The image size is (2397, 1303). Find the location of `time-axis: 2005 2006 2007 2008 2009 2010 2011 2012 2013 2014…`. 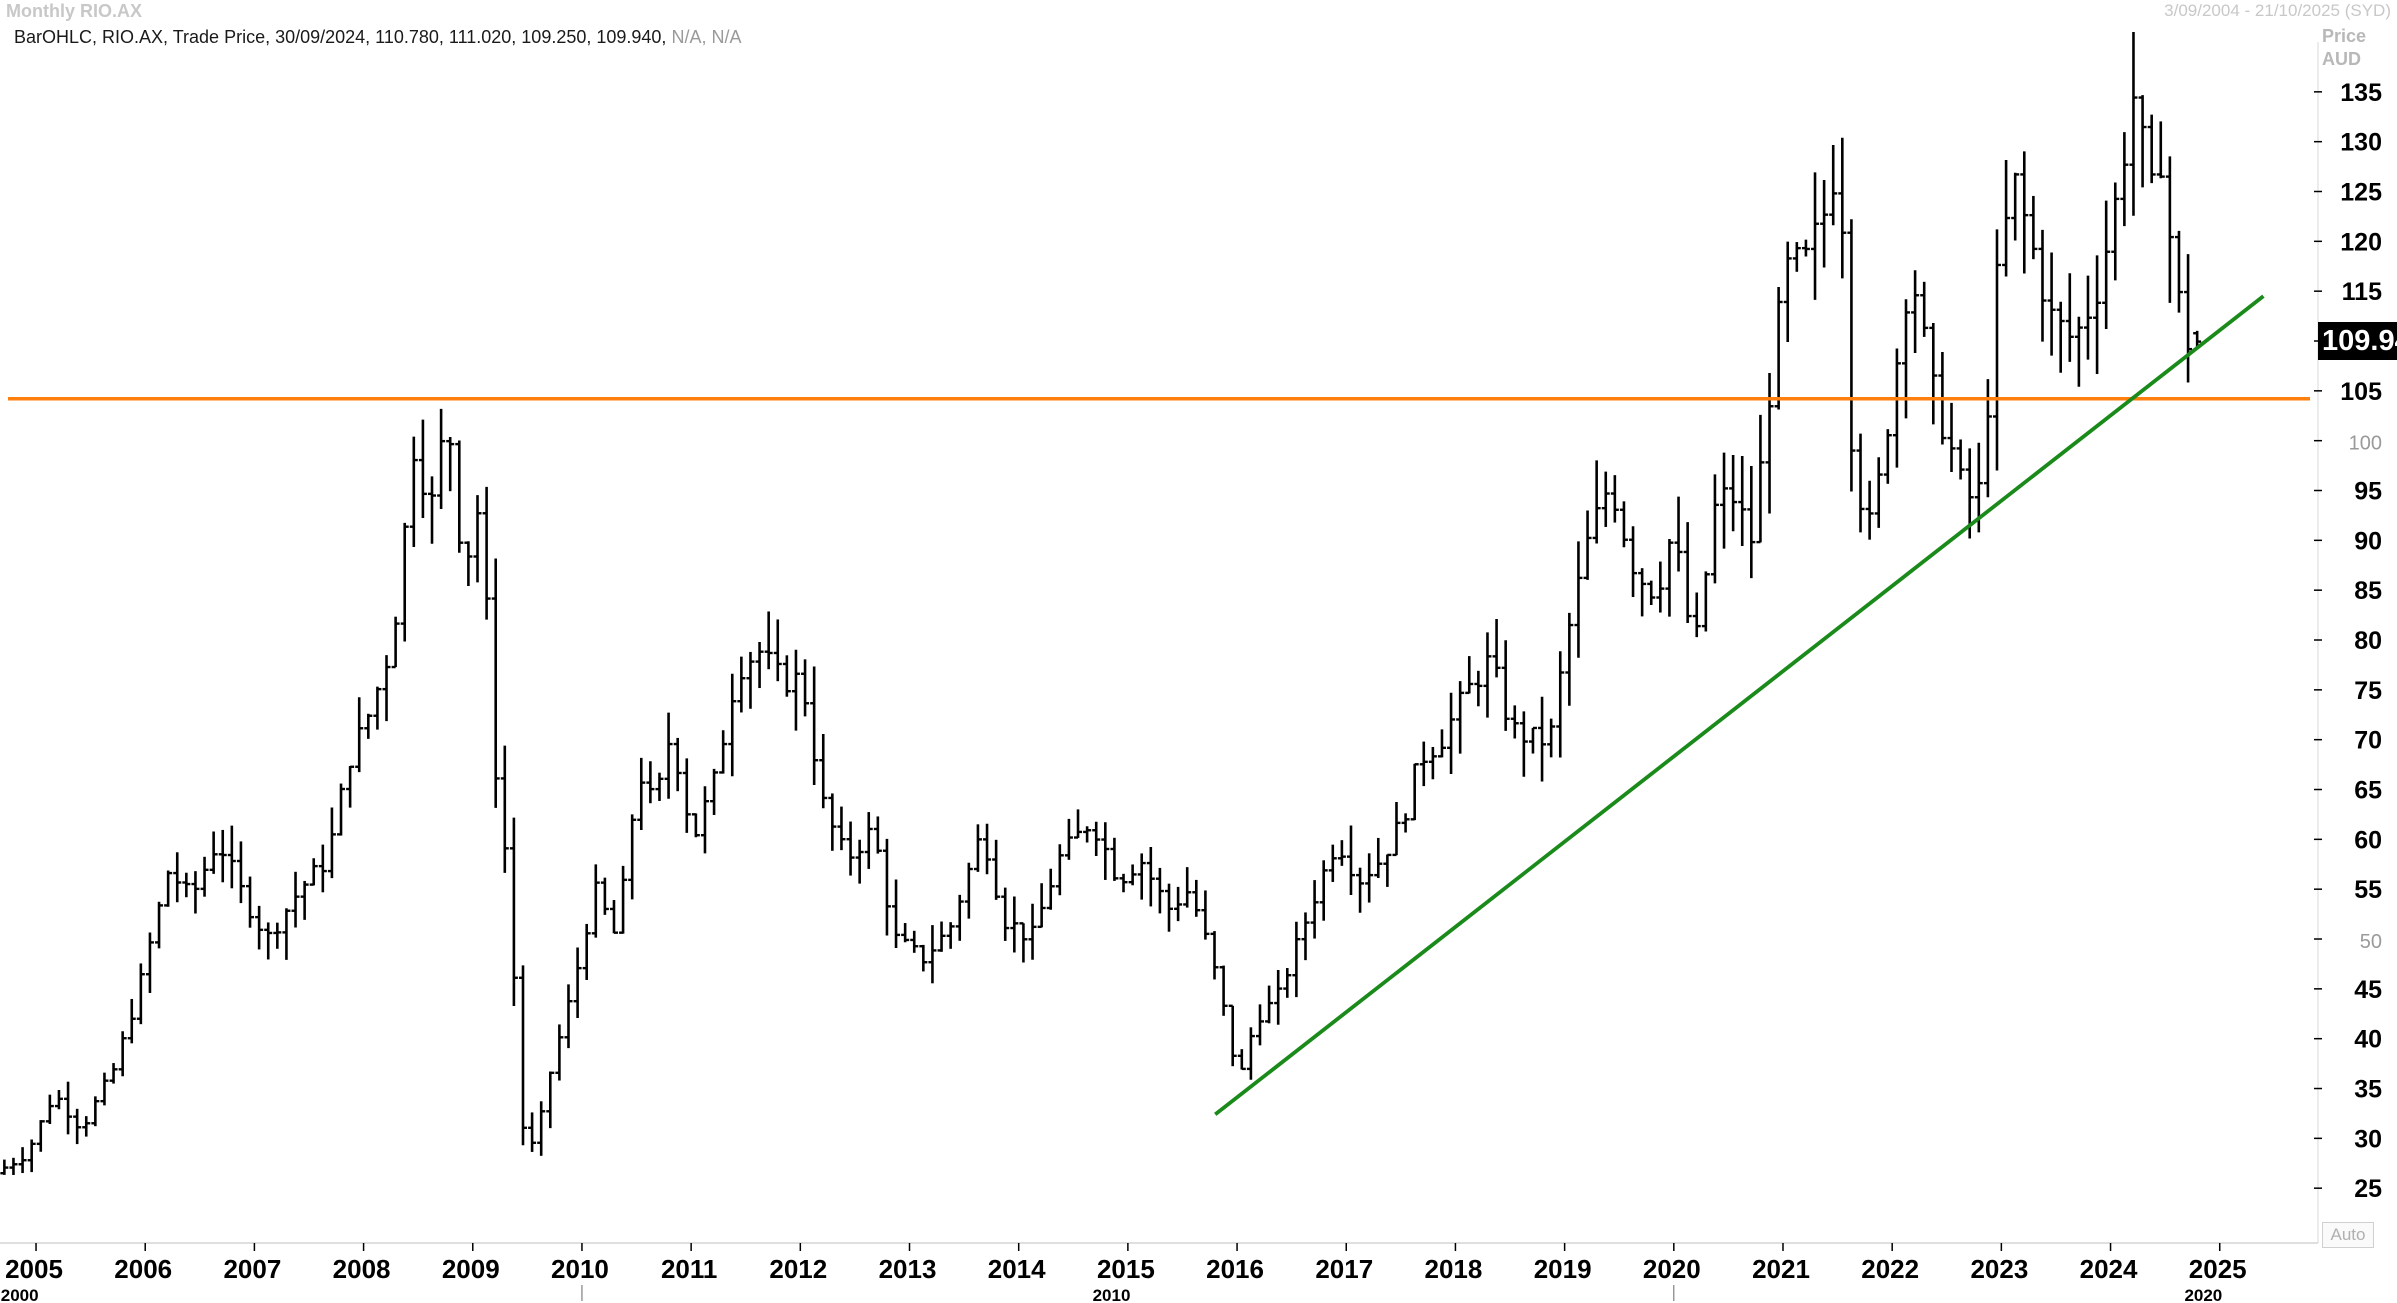

time-axis: 2005 2006 2007 2008 2009 2010 2011 2012 2013 2014… is located at coordinates (1159, 1272).